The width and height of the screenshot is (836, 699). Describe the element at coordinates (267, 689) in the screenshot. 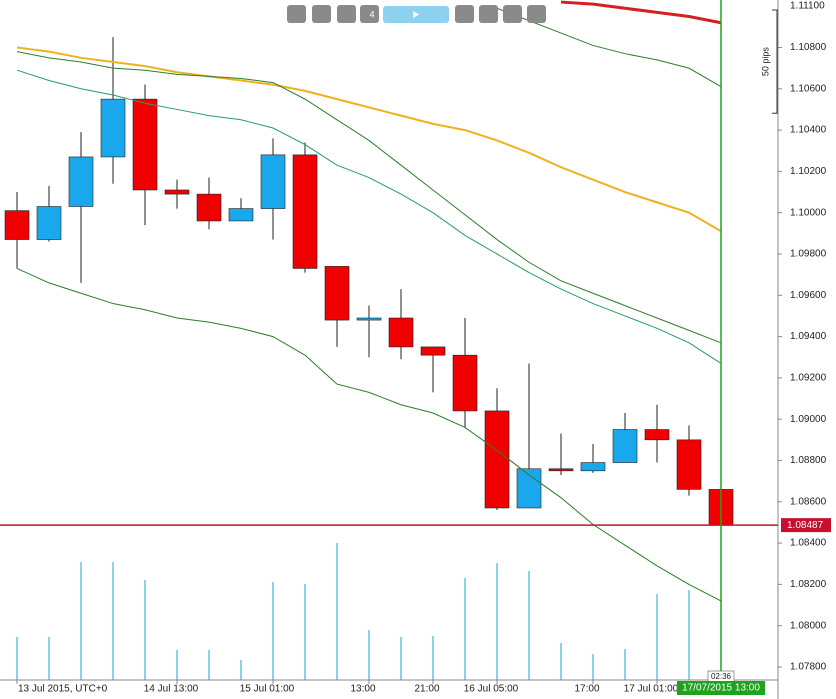

I see `x-tick-label: 15 Jul 01:00` at that location.